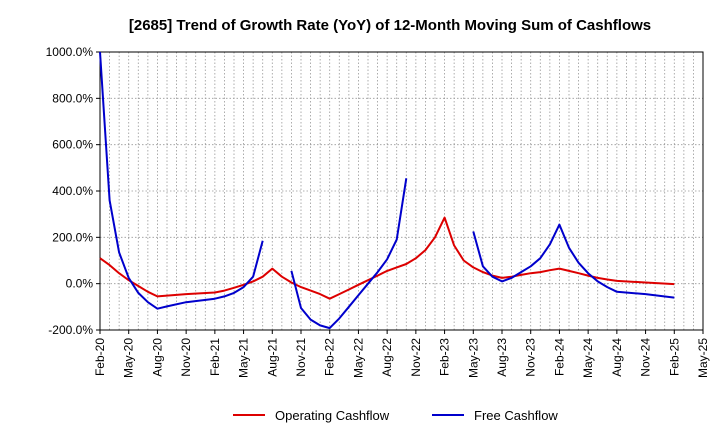 Image resolution: width=720 pixels, height=440 pixels. Describe the element at coordinates (272, 357) in the screenshot. I see `x-tick-label: Aug-21` at that location.